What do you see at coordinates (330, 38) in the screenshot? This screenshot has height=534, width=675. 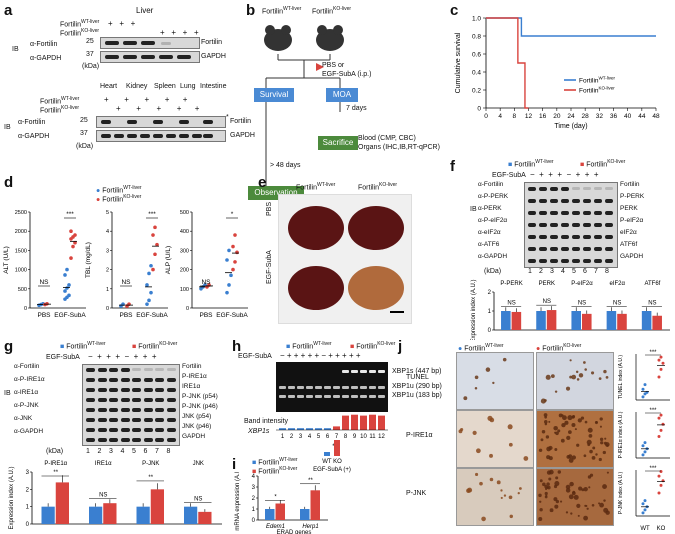 I see `mouse-ko-icon` at bounding box center [330, 38].